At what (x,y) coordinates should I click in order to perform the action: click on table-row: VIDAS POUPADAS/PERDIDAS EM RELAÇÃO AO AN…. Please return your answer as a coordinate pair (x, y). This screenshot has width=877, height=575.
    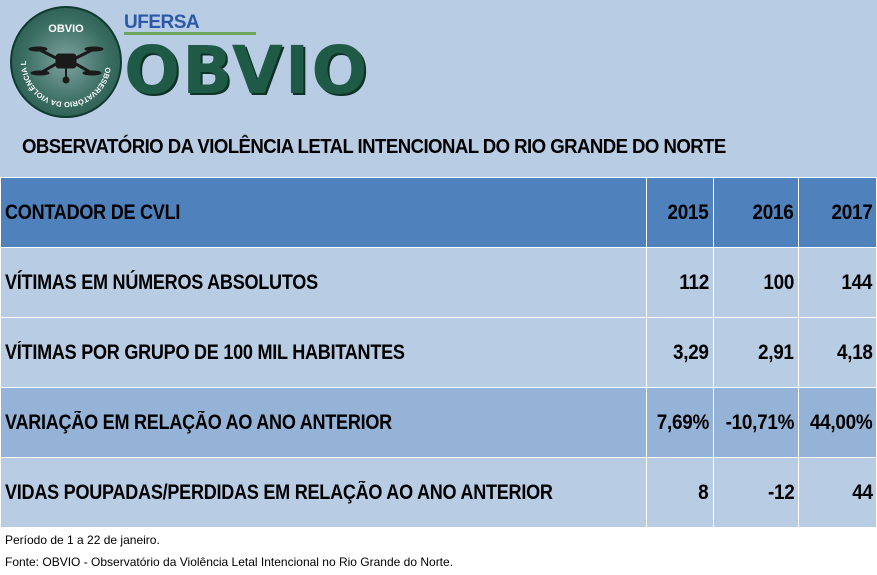
    Looking at the image, I should click on (438, 492).